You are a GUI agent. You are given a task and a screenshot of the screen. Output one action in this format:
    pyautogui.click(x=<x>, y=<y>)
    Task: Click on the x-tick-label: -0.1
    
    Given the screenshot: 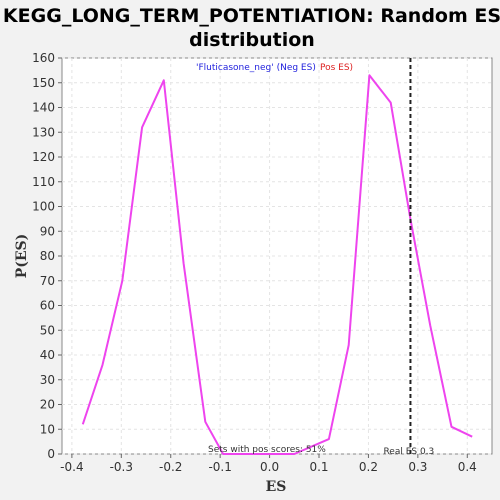 What is the action you would take?
    pyautogui.click(x=219, y=467)
    